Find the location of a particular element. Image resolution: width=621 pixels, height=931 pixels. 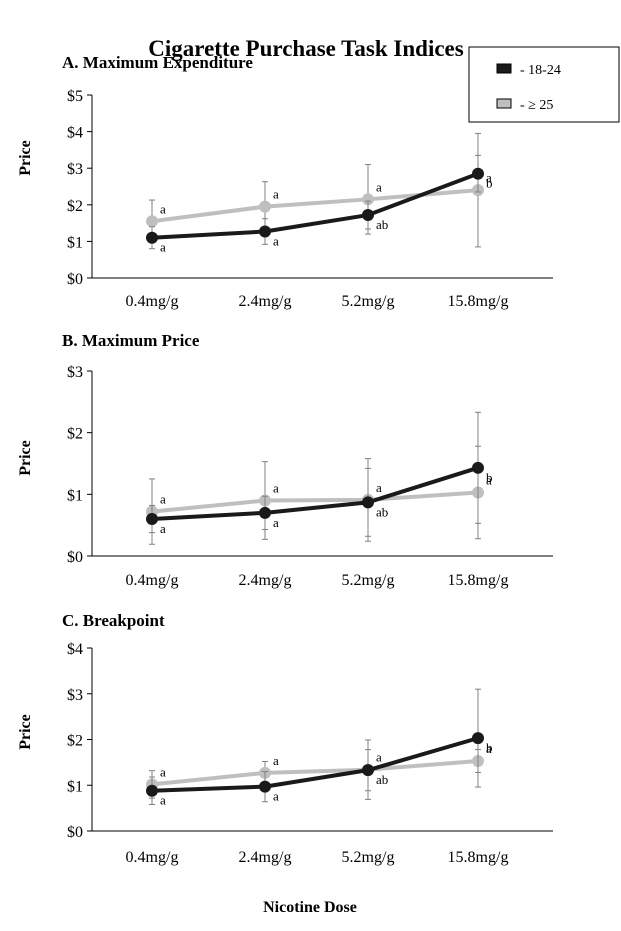

panel-title: A. Maximum Expenditure is located at coordinates (157, 62).